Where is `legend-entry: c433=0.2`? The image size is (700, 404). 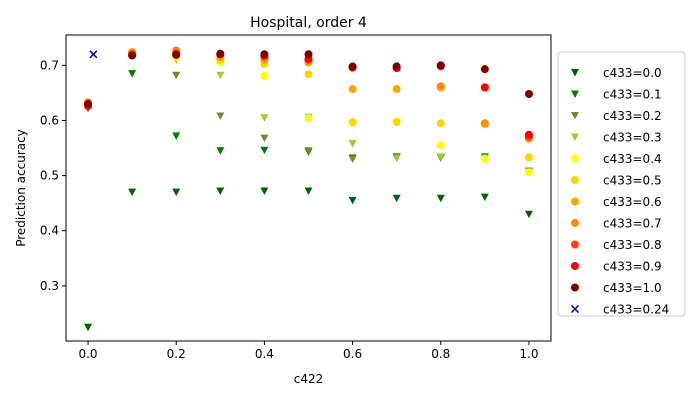
legend-entry: c433=0.2 is located at coordinates (616, 116).